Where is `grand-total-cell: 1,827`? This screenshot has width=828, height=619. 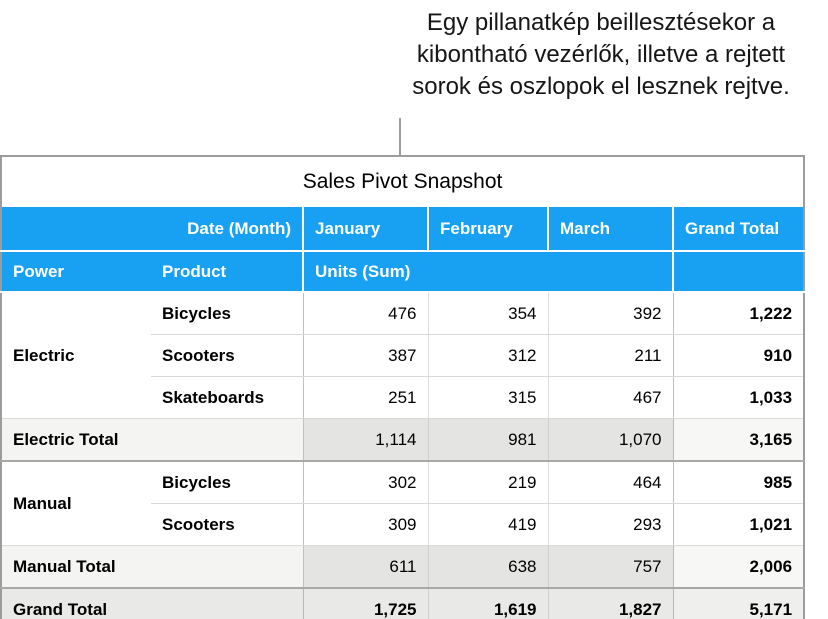 grand-total-cell: 1,827 is located at coordinates (611, 603).